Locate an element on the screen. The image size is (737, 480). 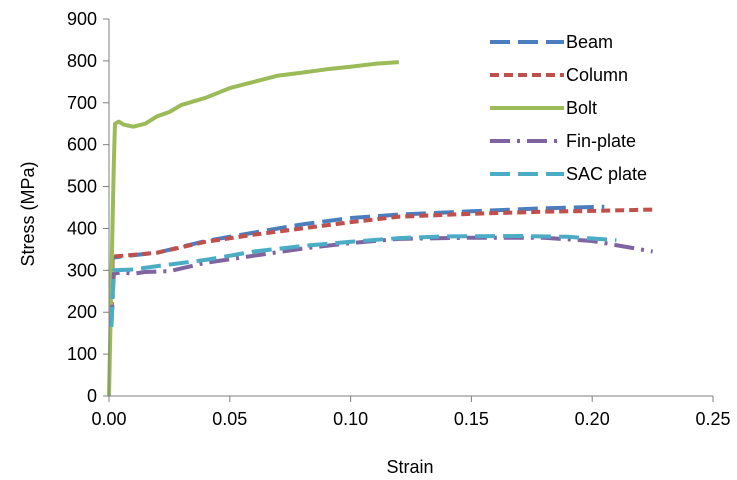
y-axis-title: Stress (MPa) is located at coordinates (28, 213).